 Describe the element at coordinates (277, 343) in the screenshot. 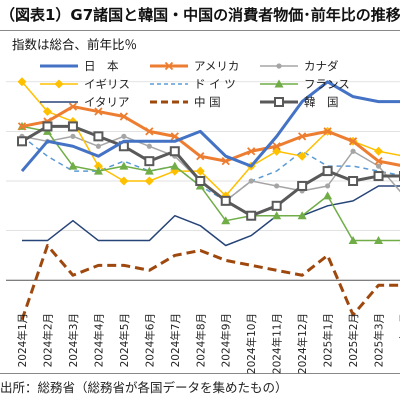

I see `x-tick-label: 2024年11月` at that location.